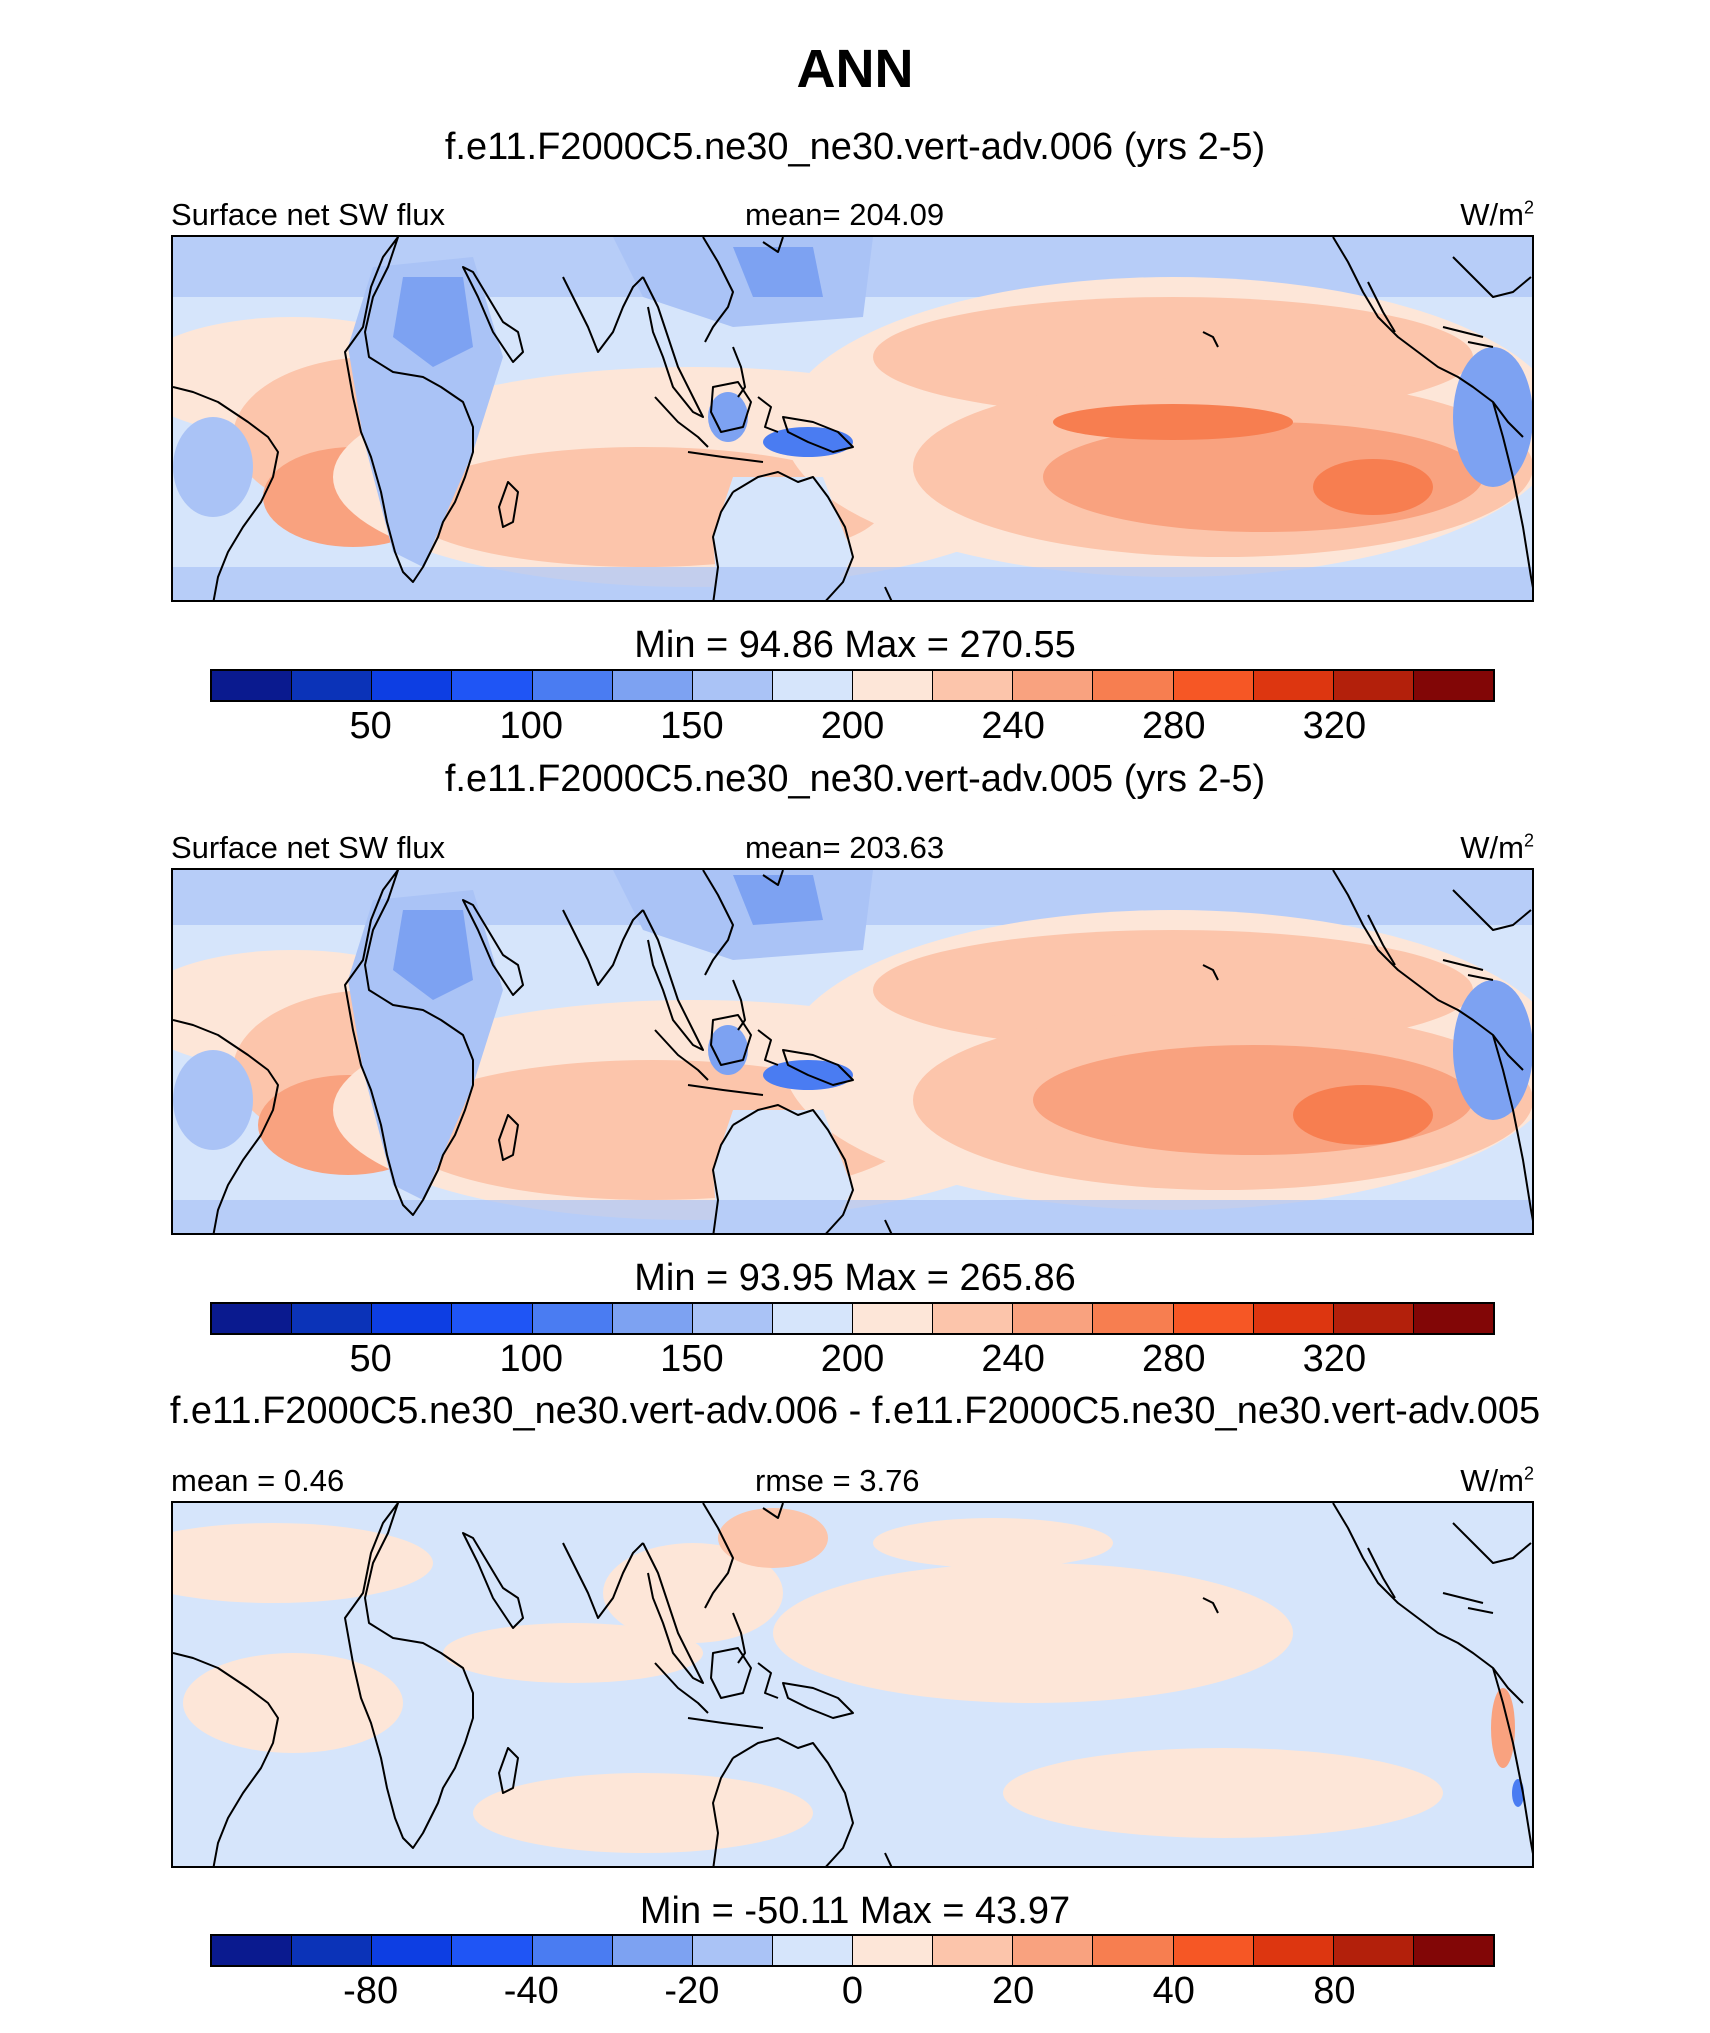 The image size is (1710, 2033). I want to click on units-label-1: W/m2, so click(1497, 214).